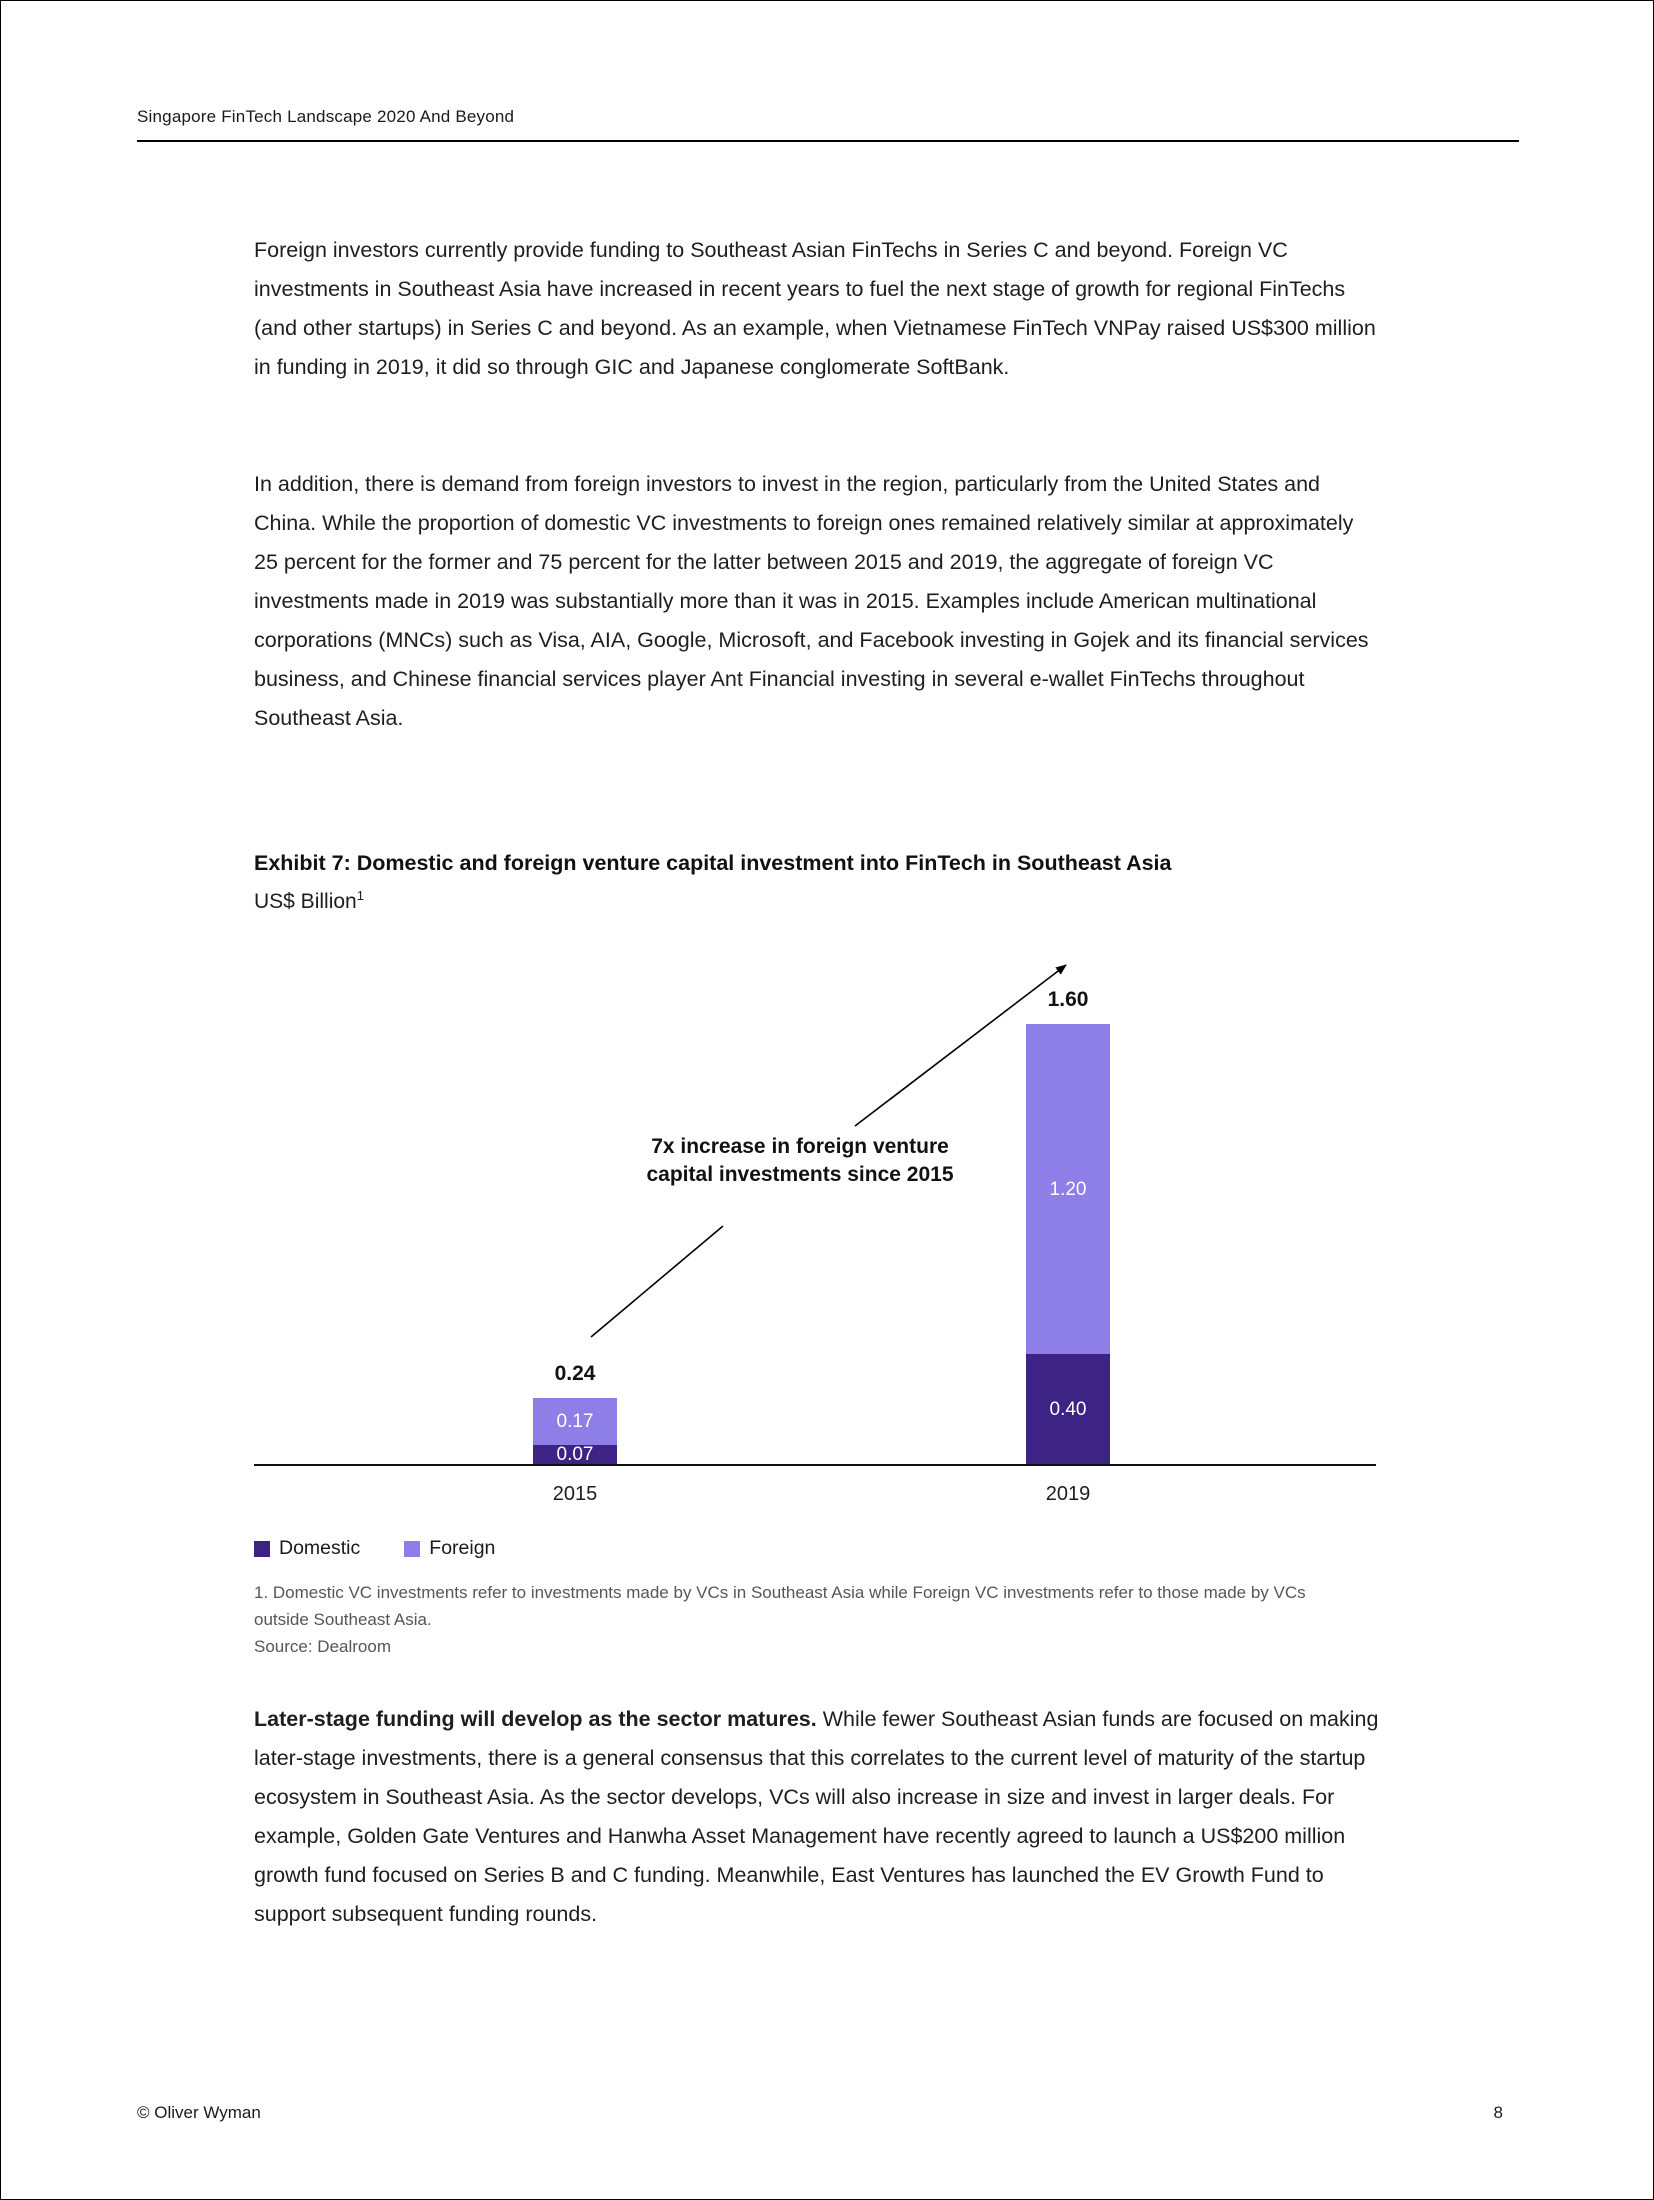 Image resolution: width=1654 pixels, height=2200 pixels. Describe the element at coordinates (575, 1494) in the screenshot. I see `x-tick-2015: 2015` at that location.